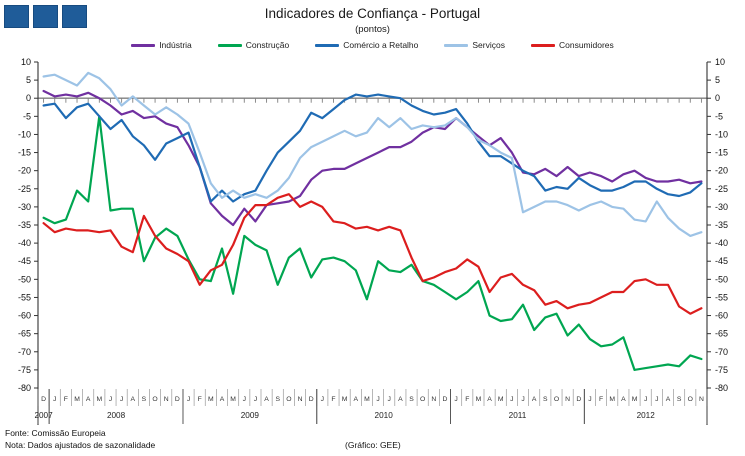 The width and height of the screenshot is (745, 456). Describe the element at coordinates (24, 134) in the screenshot. I see `y-tick-label-left: -10` at that location.